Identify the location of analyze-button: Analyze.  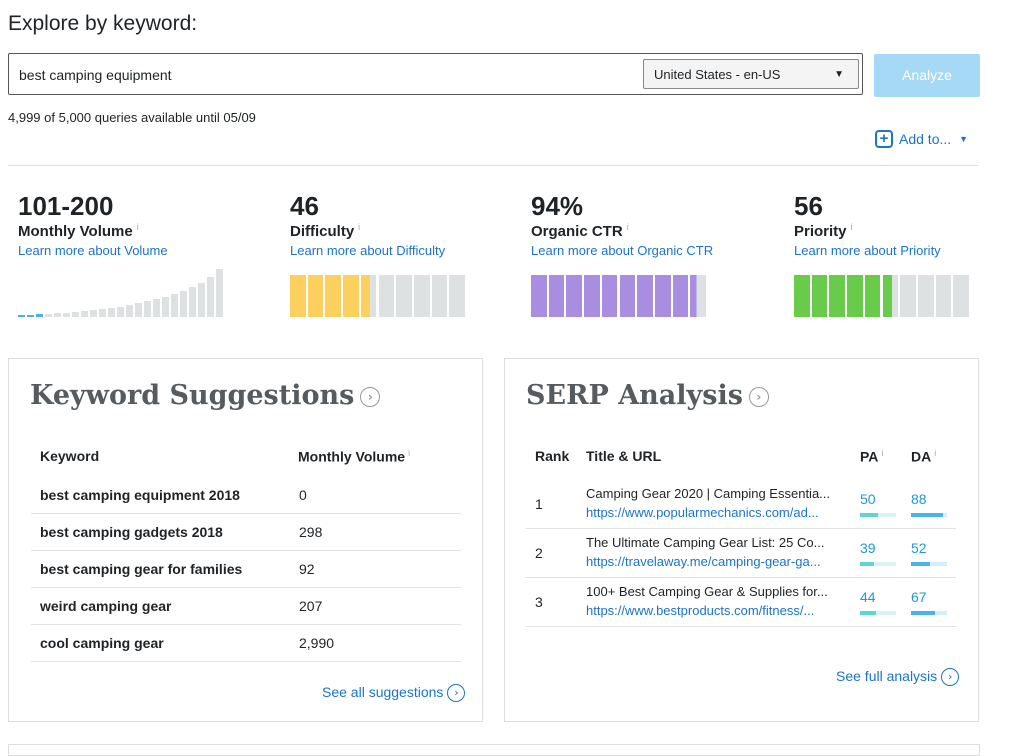
(927, 75).